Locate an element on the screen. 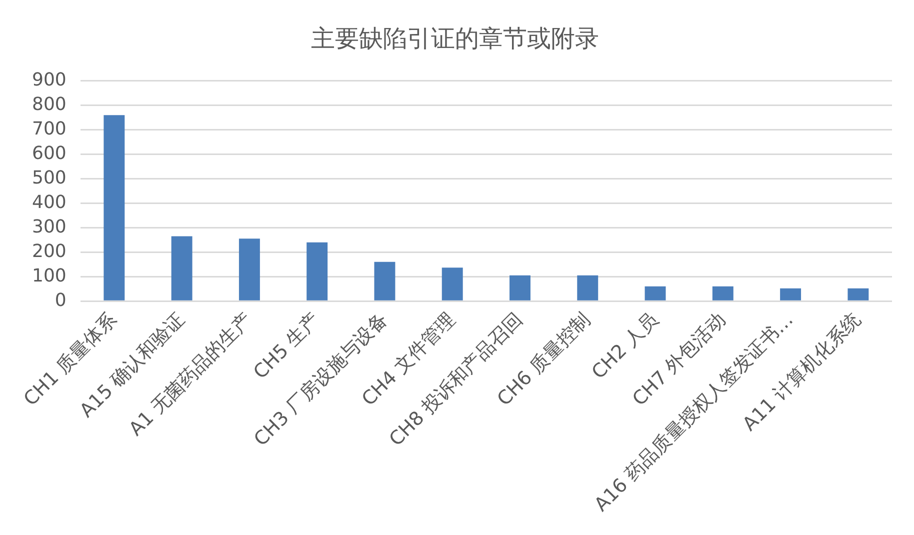 Image resolution: width=914 pixels, height=535 pixels. y-tick-label: 0 is located at coordinates (60, 300).